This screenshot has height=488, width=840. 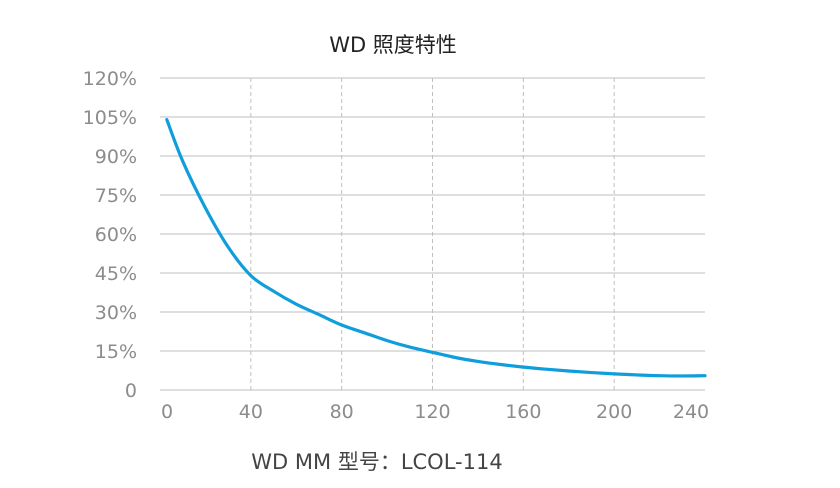 I want to click on y-tick-label: 75%, so click(x=116, y=196).